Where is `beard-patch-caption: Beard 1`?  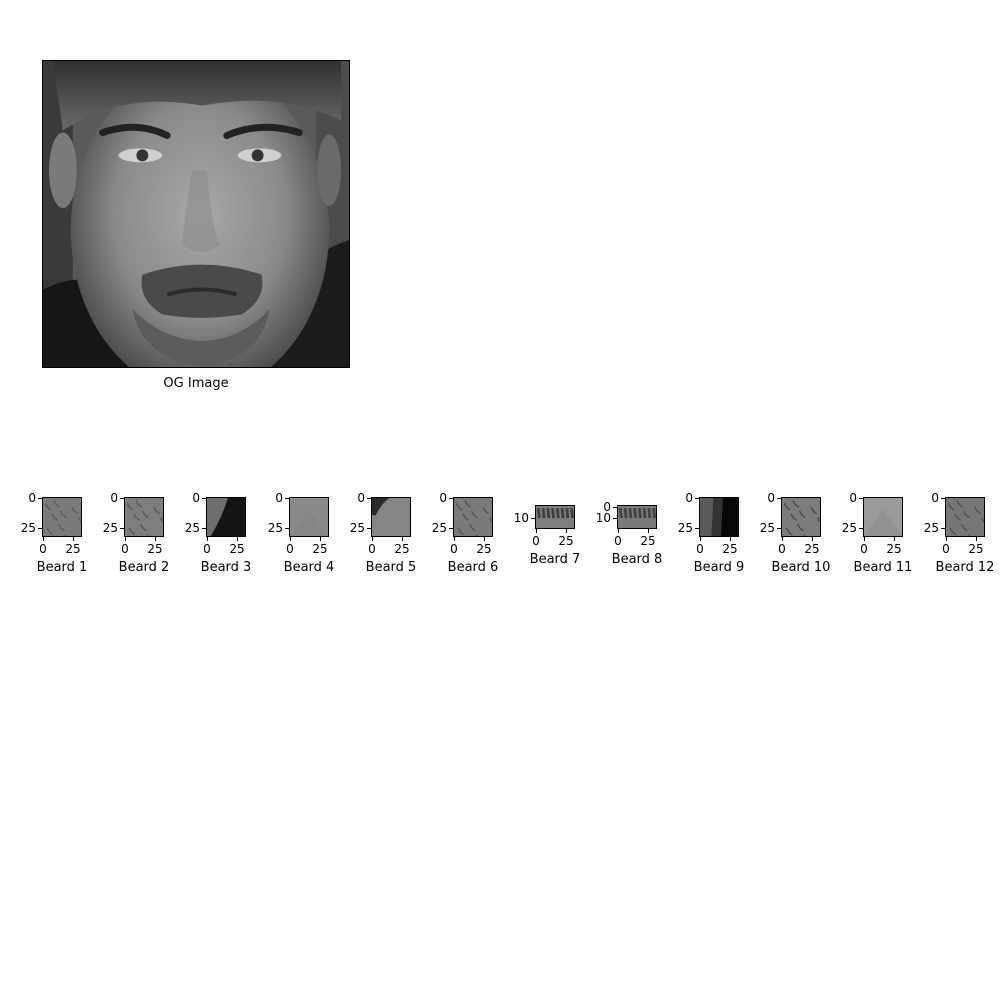 beard-patch-caption: Beard 1 is located at coordinates (62, 567).